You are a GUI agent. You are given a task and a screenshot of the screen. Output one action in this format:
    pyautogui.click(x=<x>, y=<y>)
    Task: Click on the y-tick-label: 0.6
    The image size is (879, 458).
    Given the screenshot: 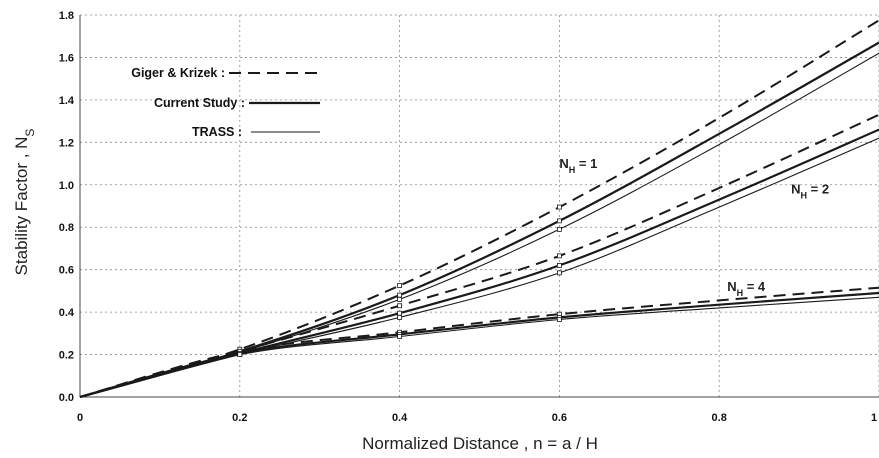 What is the action you would take?
    pyautogui.click(x=66, y=271)
    